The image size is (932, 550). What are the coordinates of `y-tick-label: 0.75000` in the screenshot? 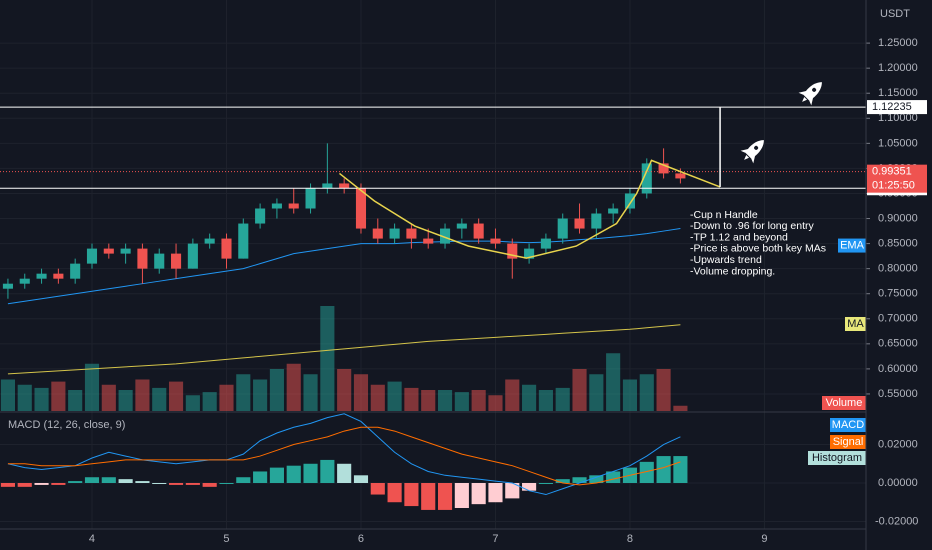 It's located at (898, 294).